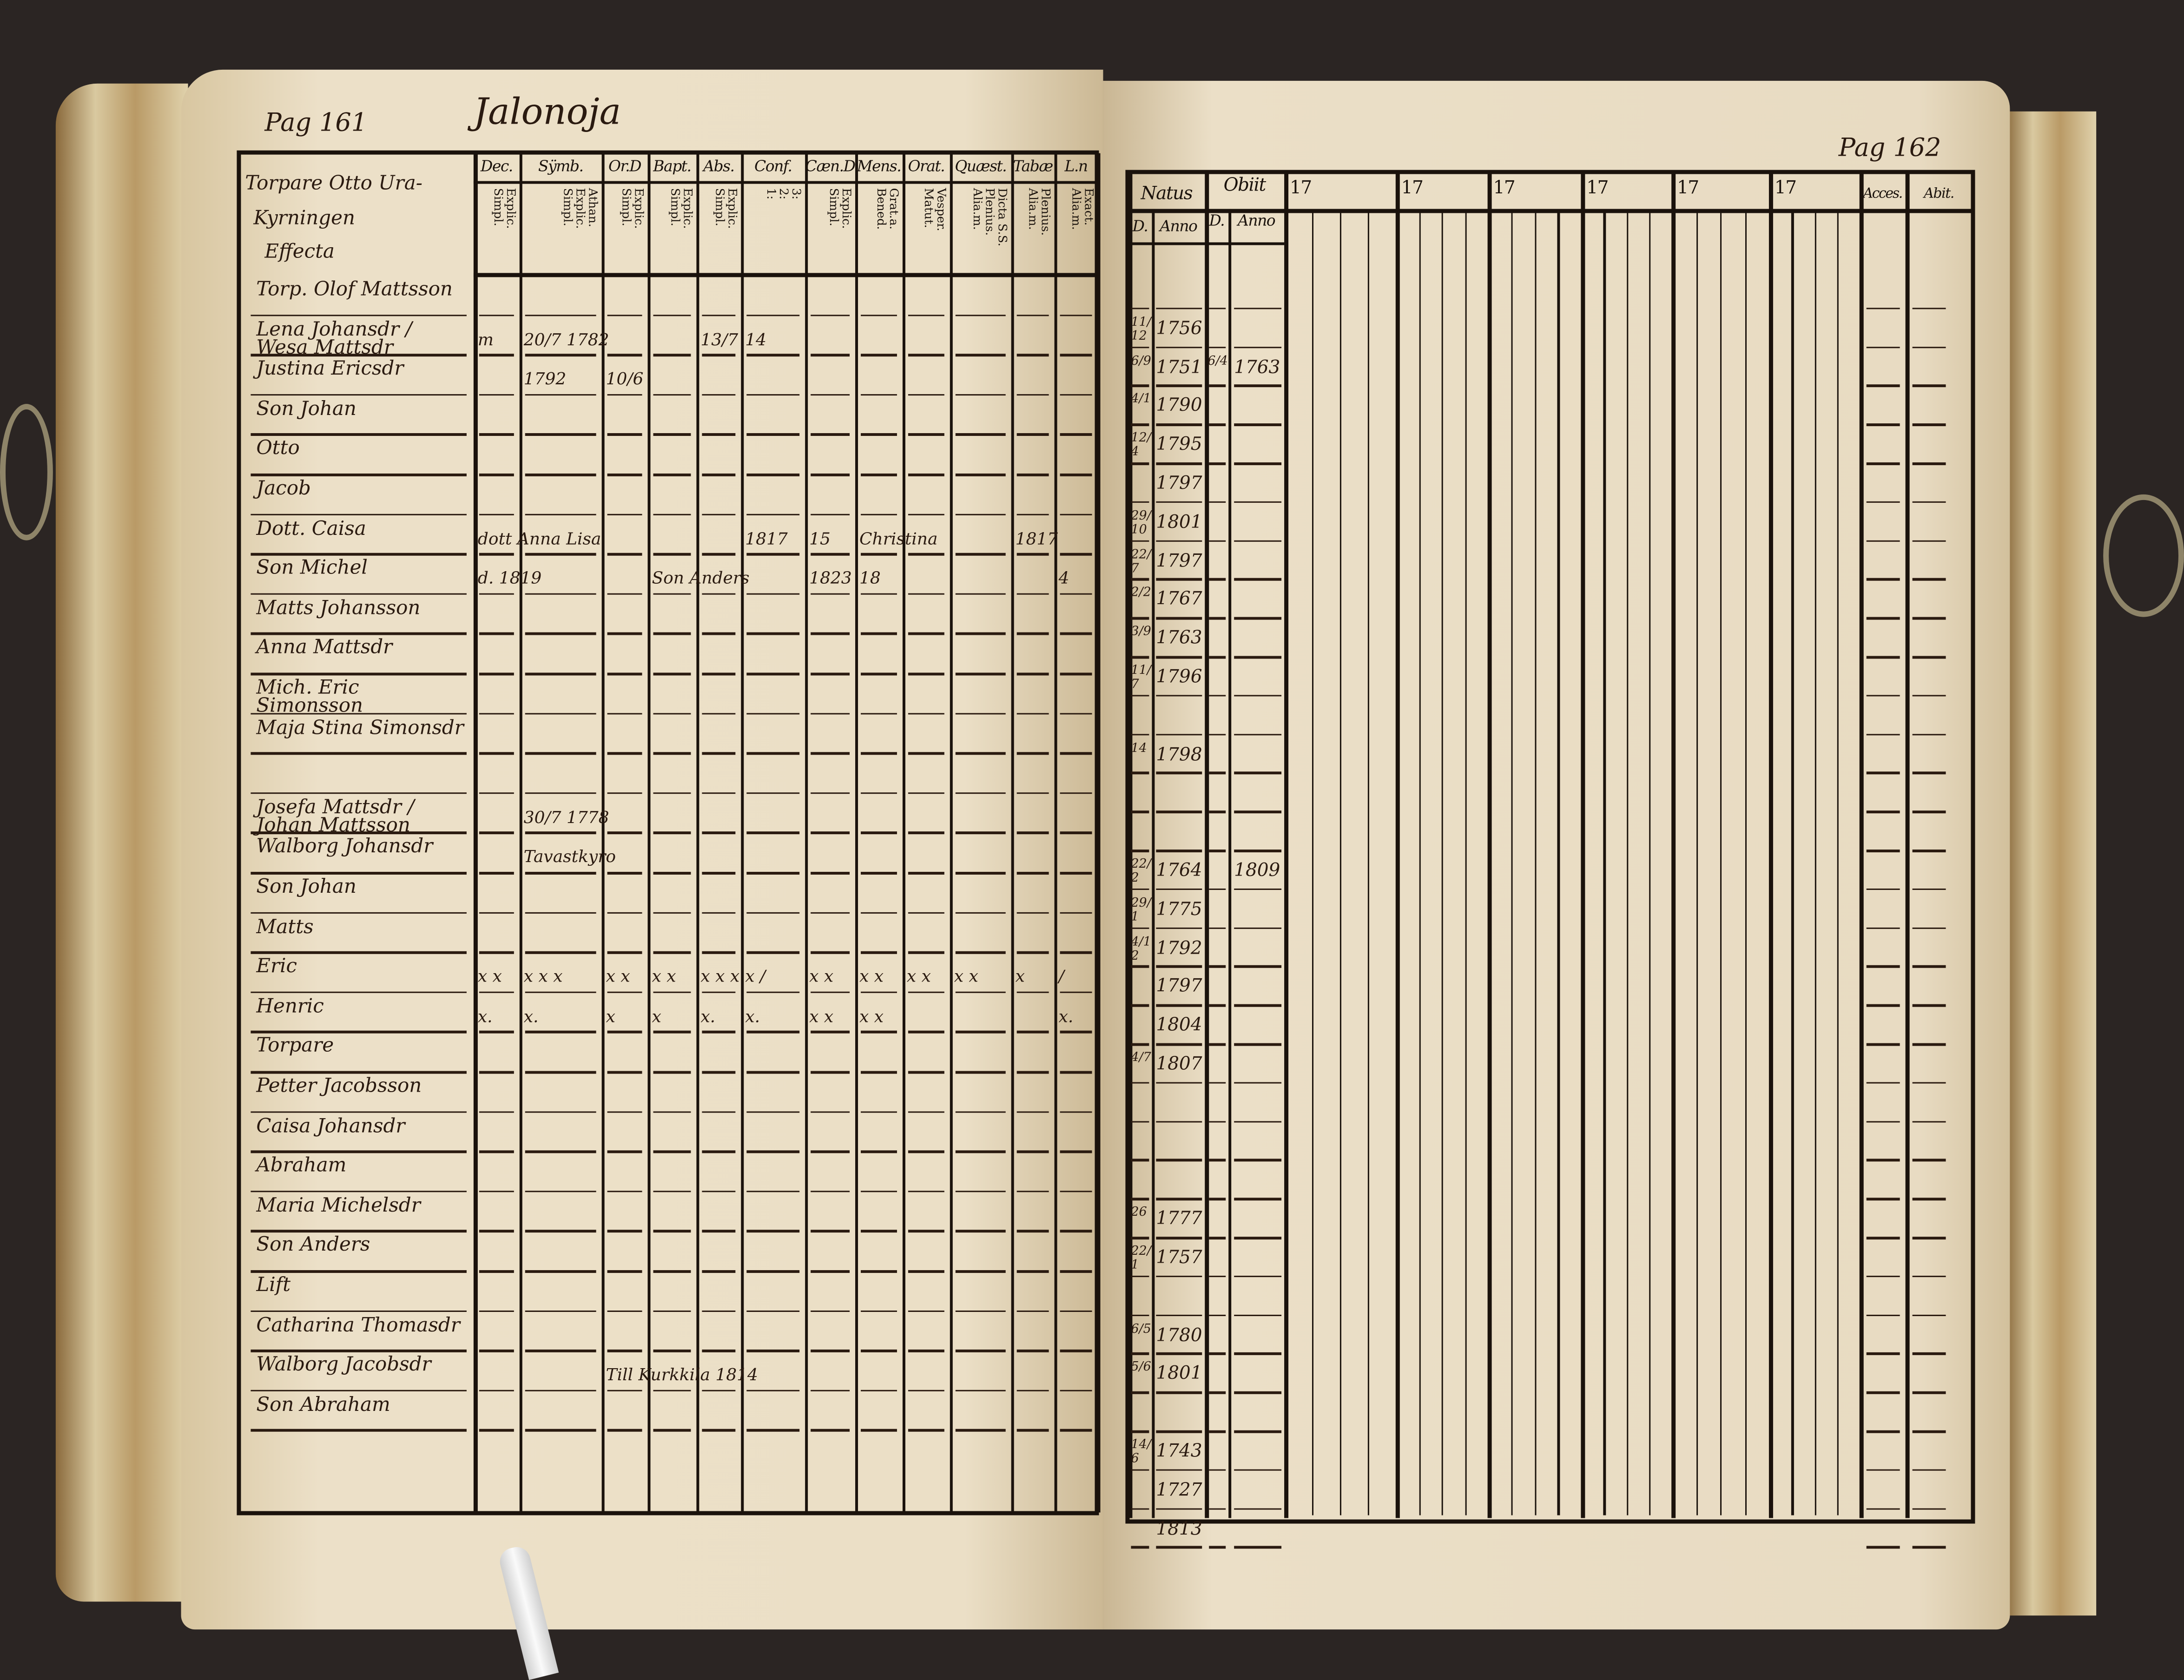 This screenshot has width=2184, height=1680. Describe the element at coordinates (879, 228) in the screenshot. I see `column-subheader: Grat.a. Bened.` at that location.